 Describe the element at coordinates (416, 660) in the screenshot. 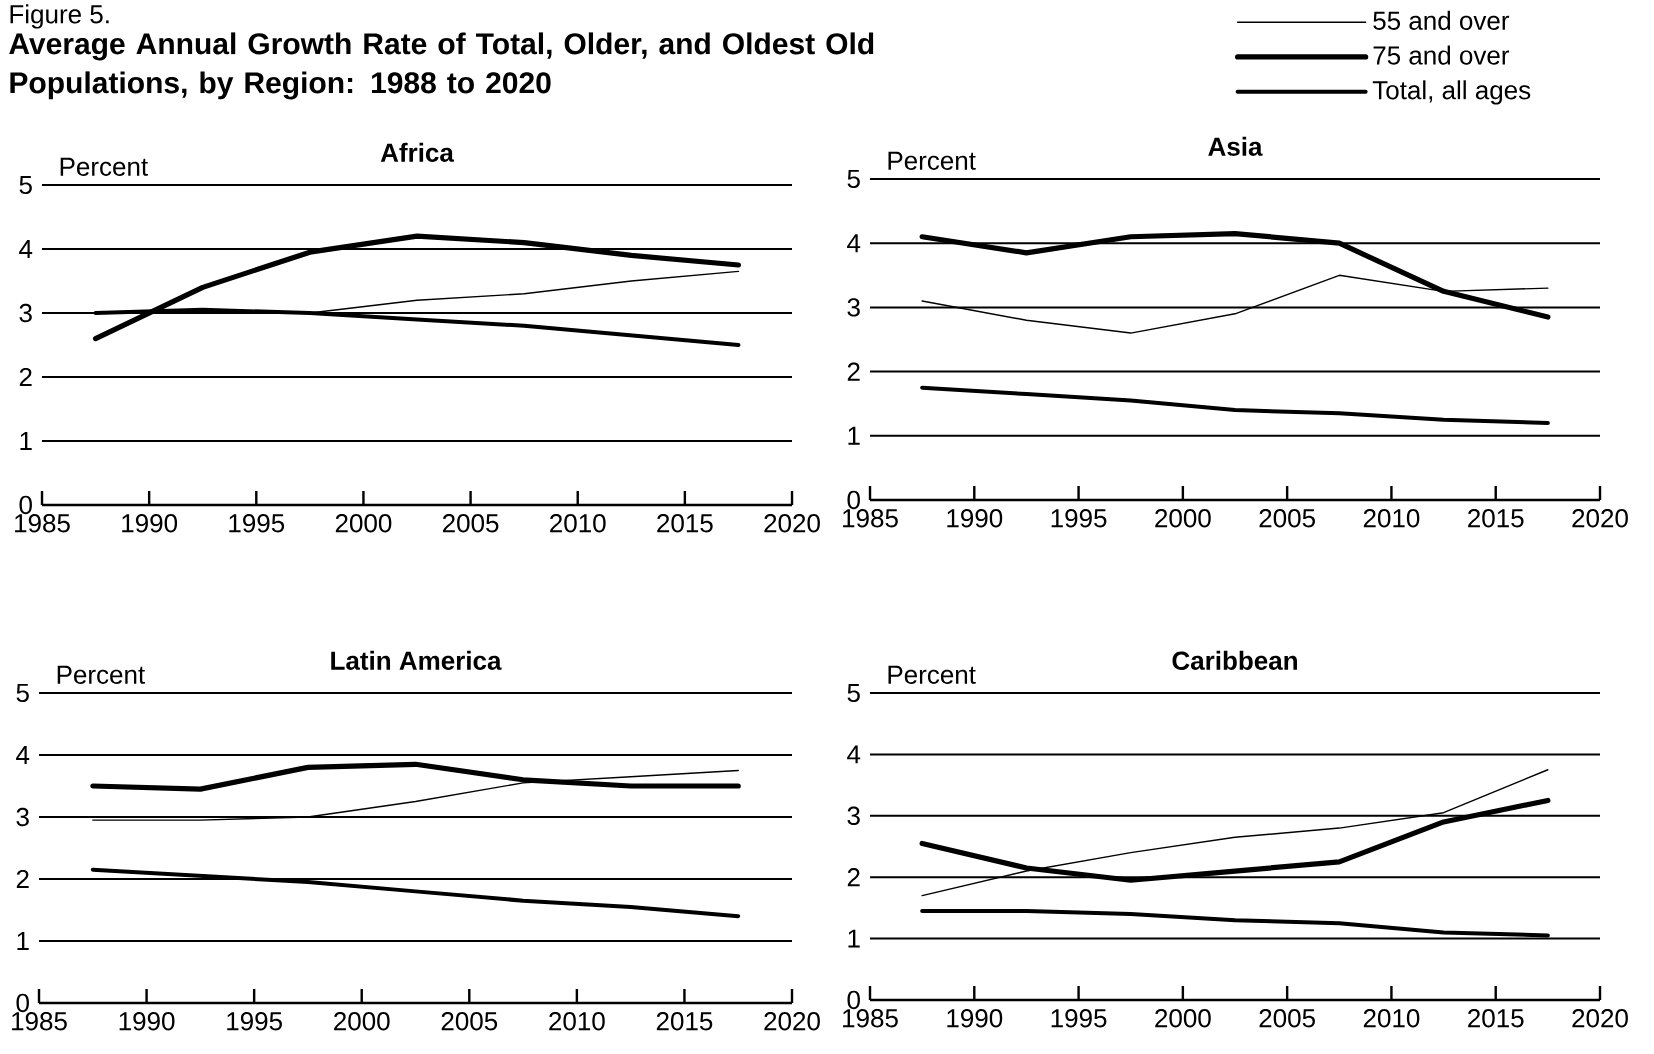

I see `chart-title: Latin America` at that location.